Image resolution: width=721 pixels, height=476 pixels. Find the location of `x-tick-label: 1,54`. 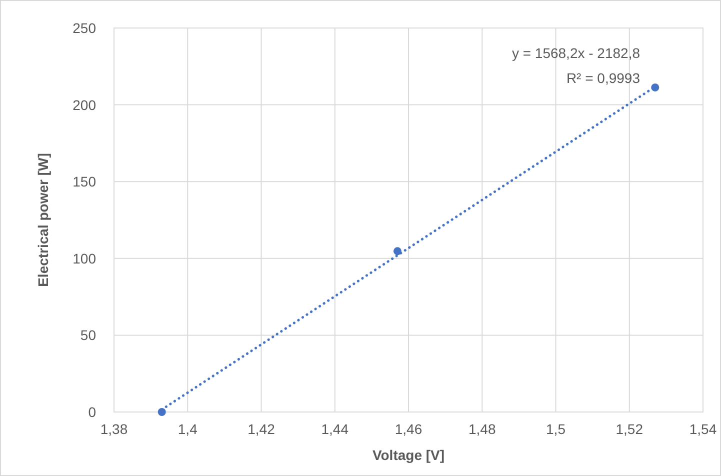

x-tick-label: 1,54 is located at coordinates (703, 429).